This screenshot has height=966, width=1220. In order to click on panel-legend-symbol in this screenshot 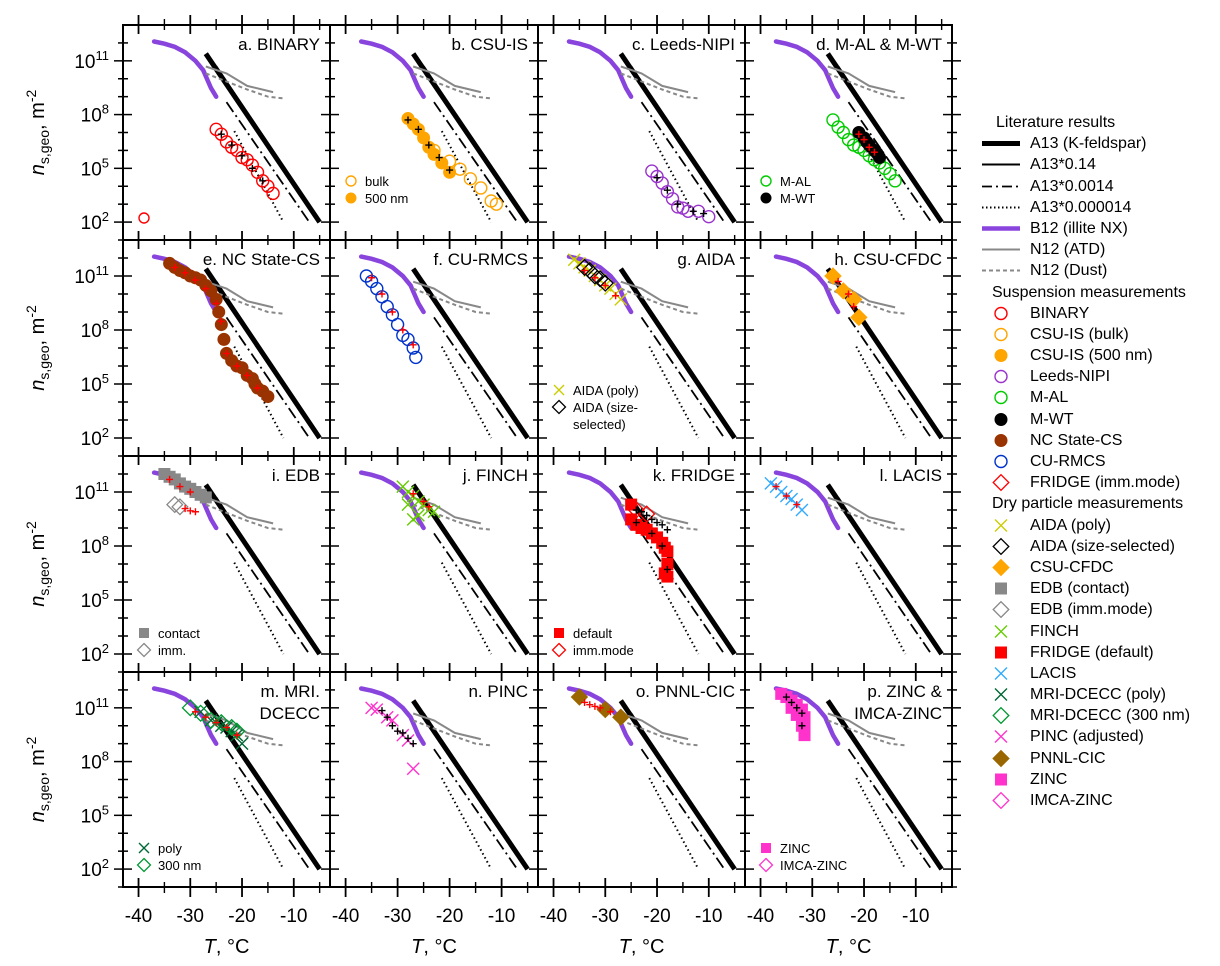, I will do `click(144, 218)`.